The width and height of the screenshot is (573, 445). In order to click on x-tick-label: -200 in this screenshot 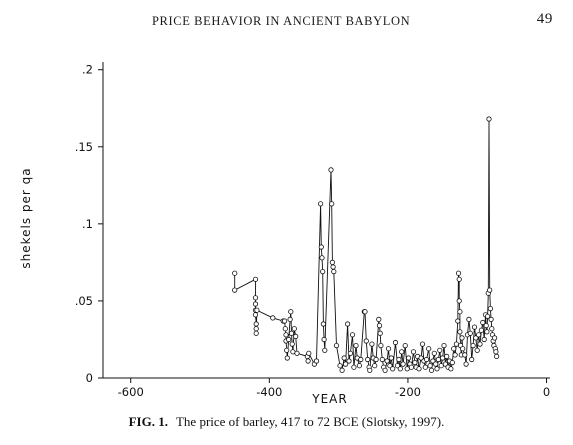, I will do `click(408, 392)`.